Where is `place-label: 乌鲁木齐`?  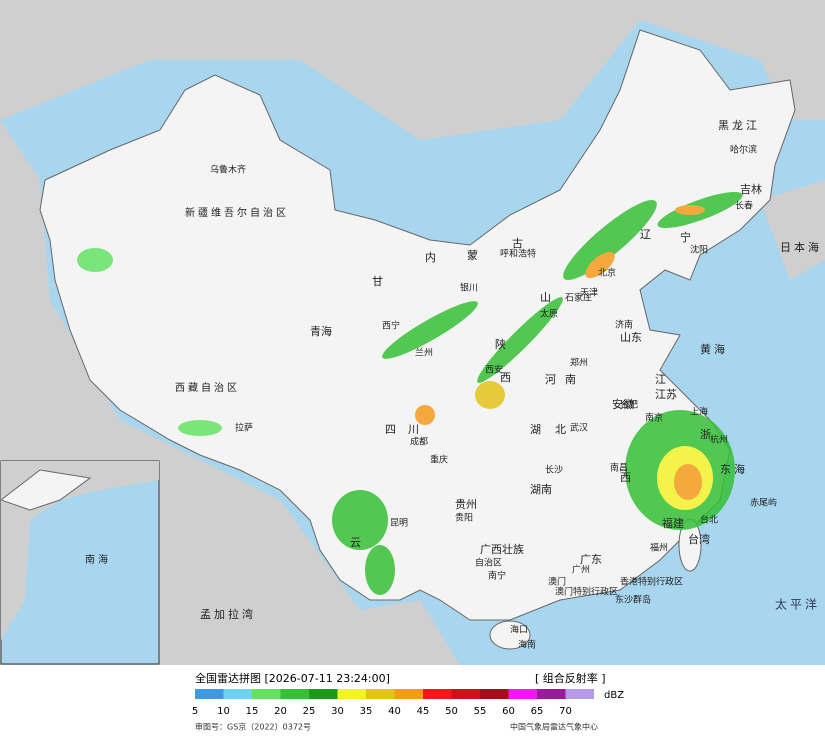 place-label: 乌鲁木齐 is located at coordinates (228, 170).